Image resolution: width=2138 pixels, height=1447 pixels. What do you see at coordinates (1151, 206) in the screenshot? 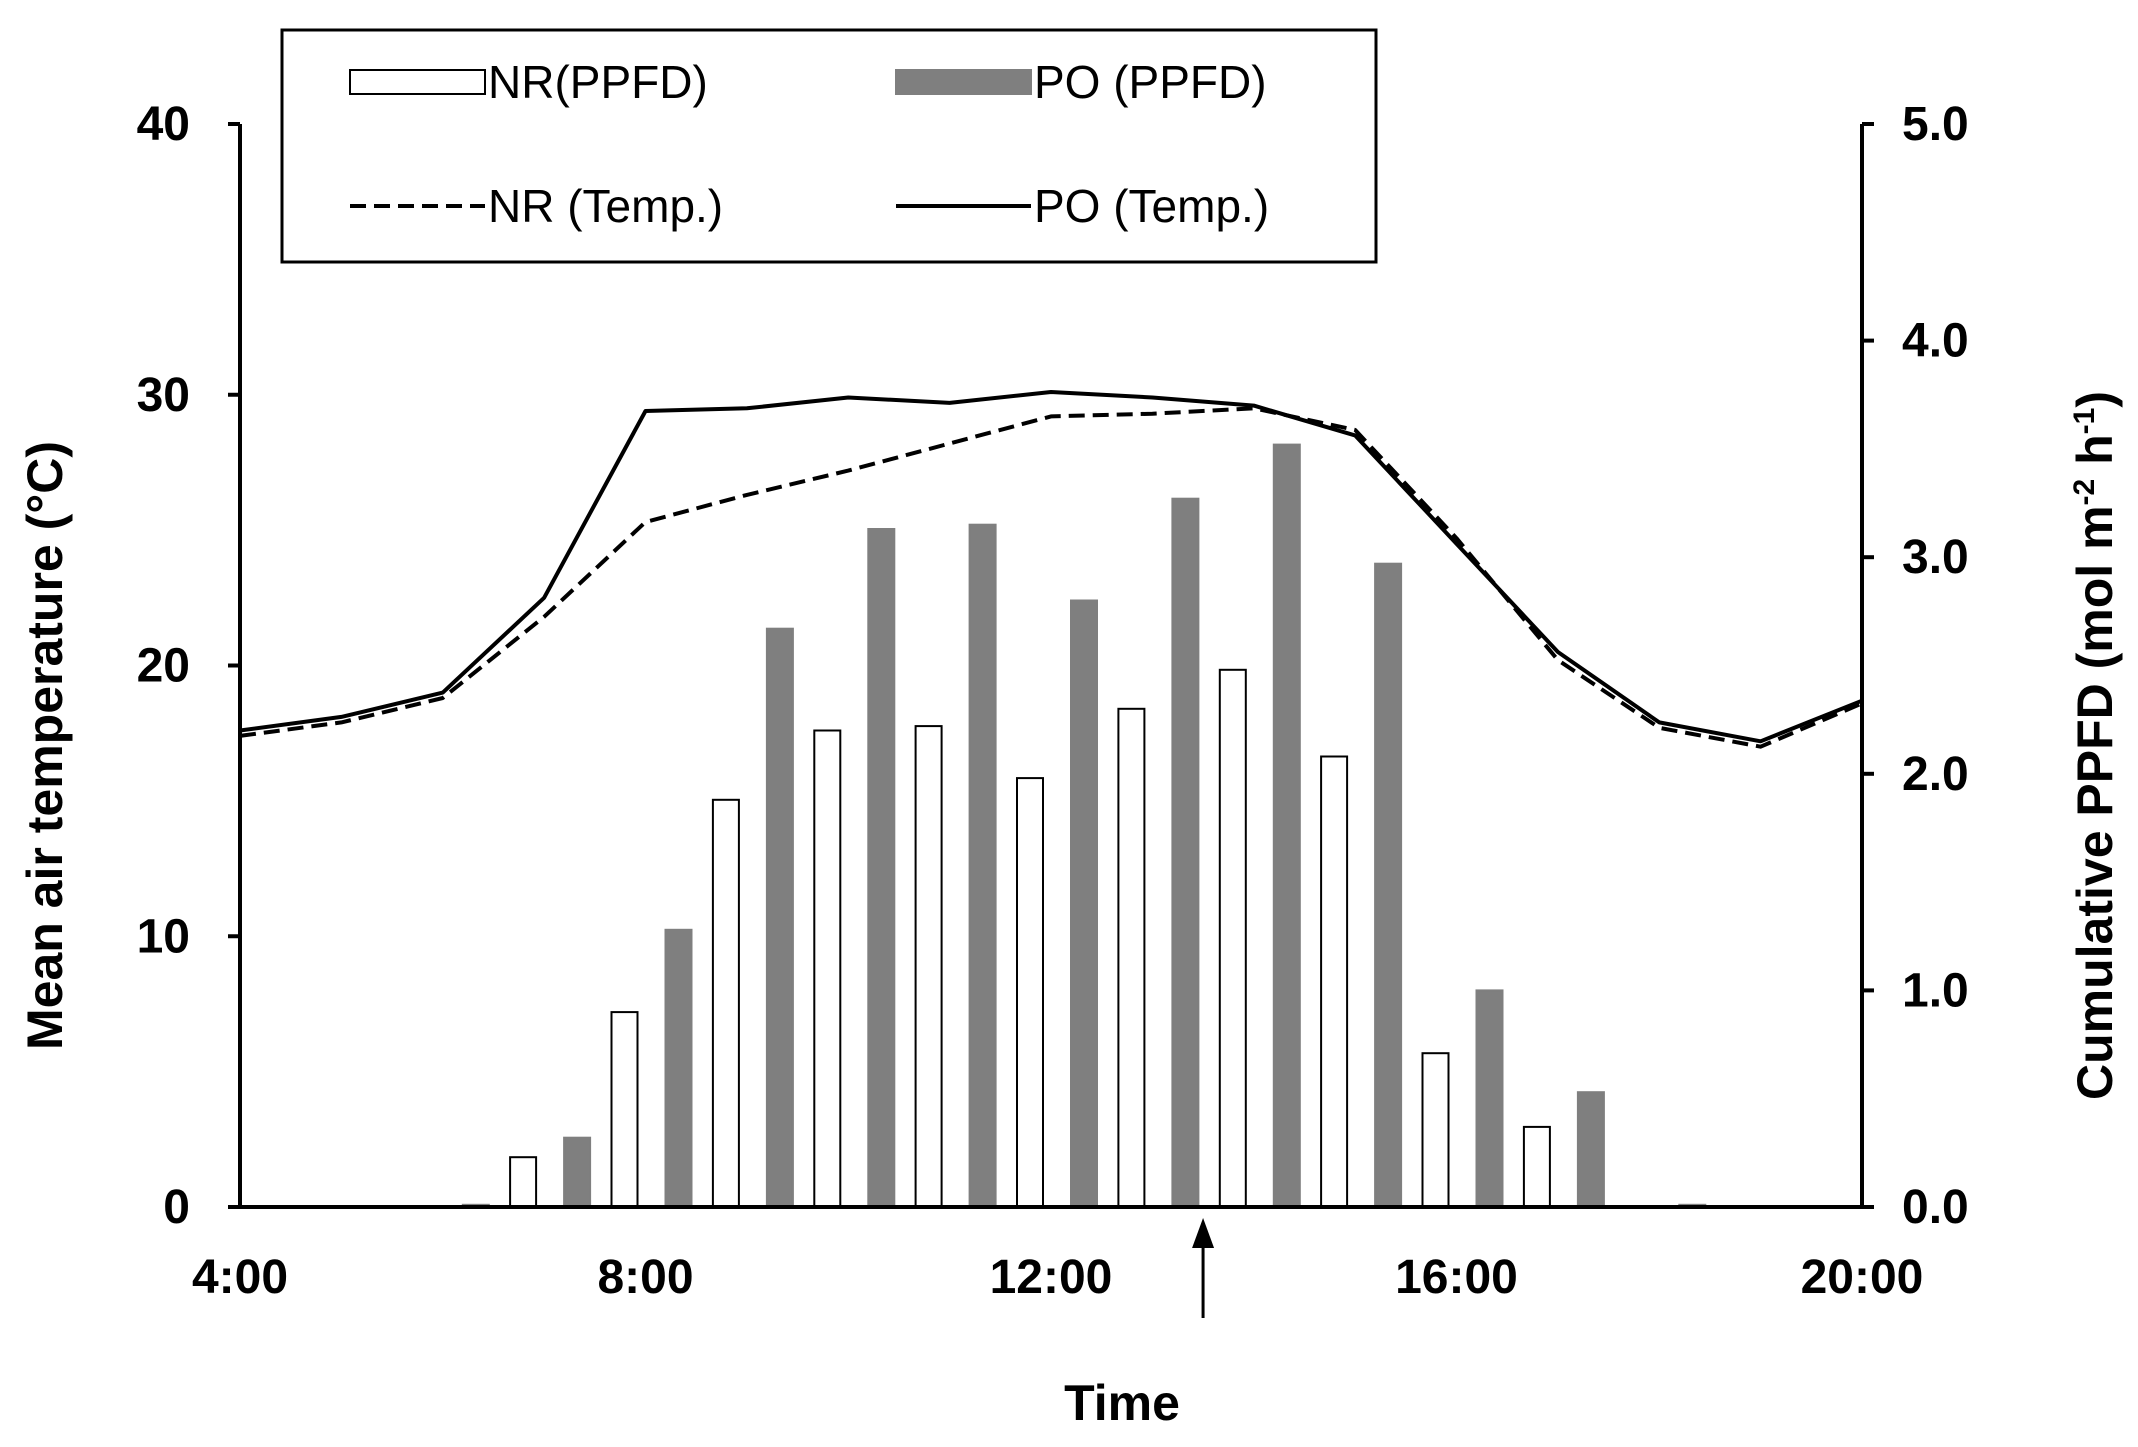
I see `legend-label: PO (Temp.)` at bounding box center [1151, 206].